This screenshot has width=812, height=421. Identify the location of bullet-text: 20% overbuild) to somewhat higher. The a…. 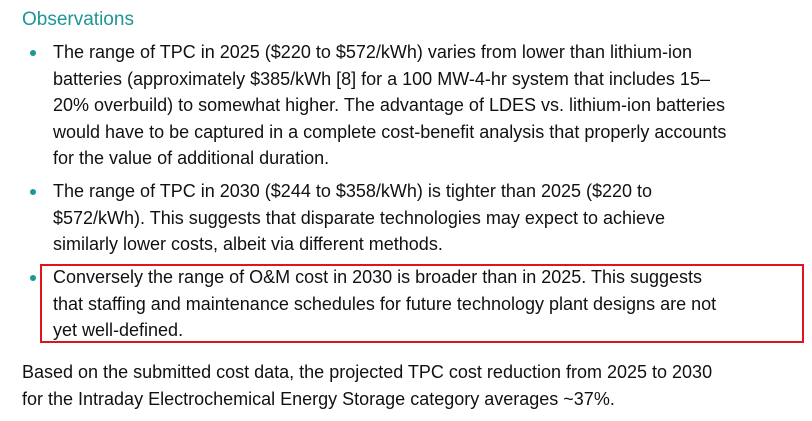
(389, 105).